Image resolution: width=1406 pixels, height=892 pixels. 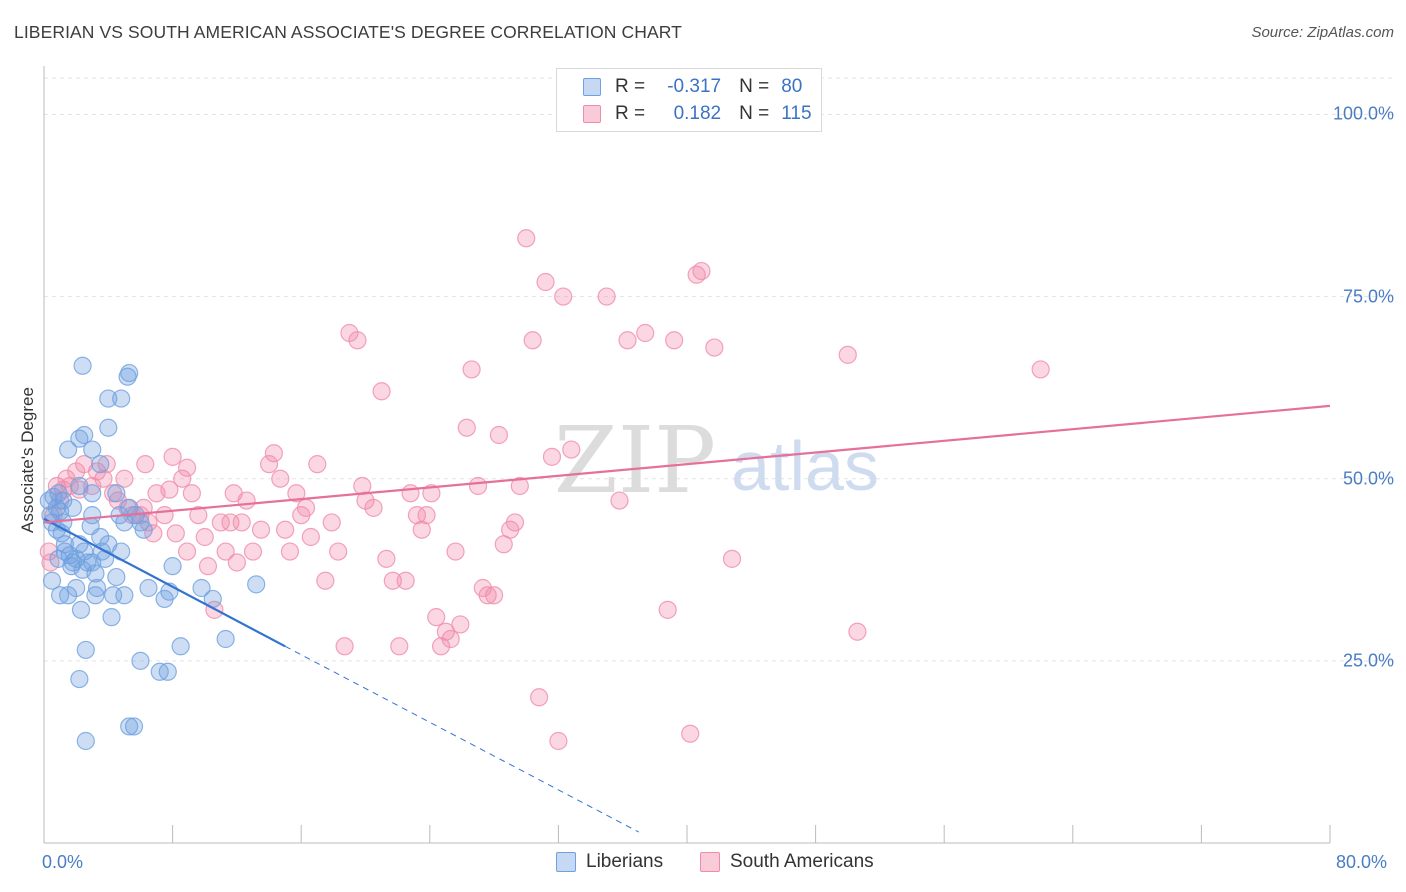 What do you see at coordinates (792, 86) in the screenshot?
I see `legend-n-value: 80` at bounding box center [792, 86].